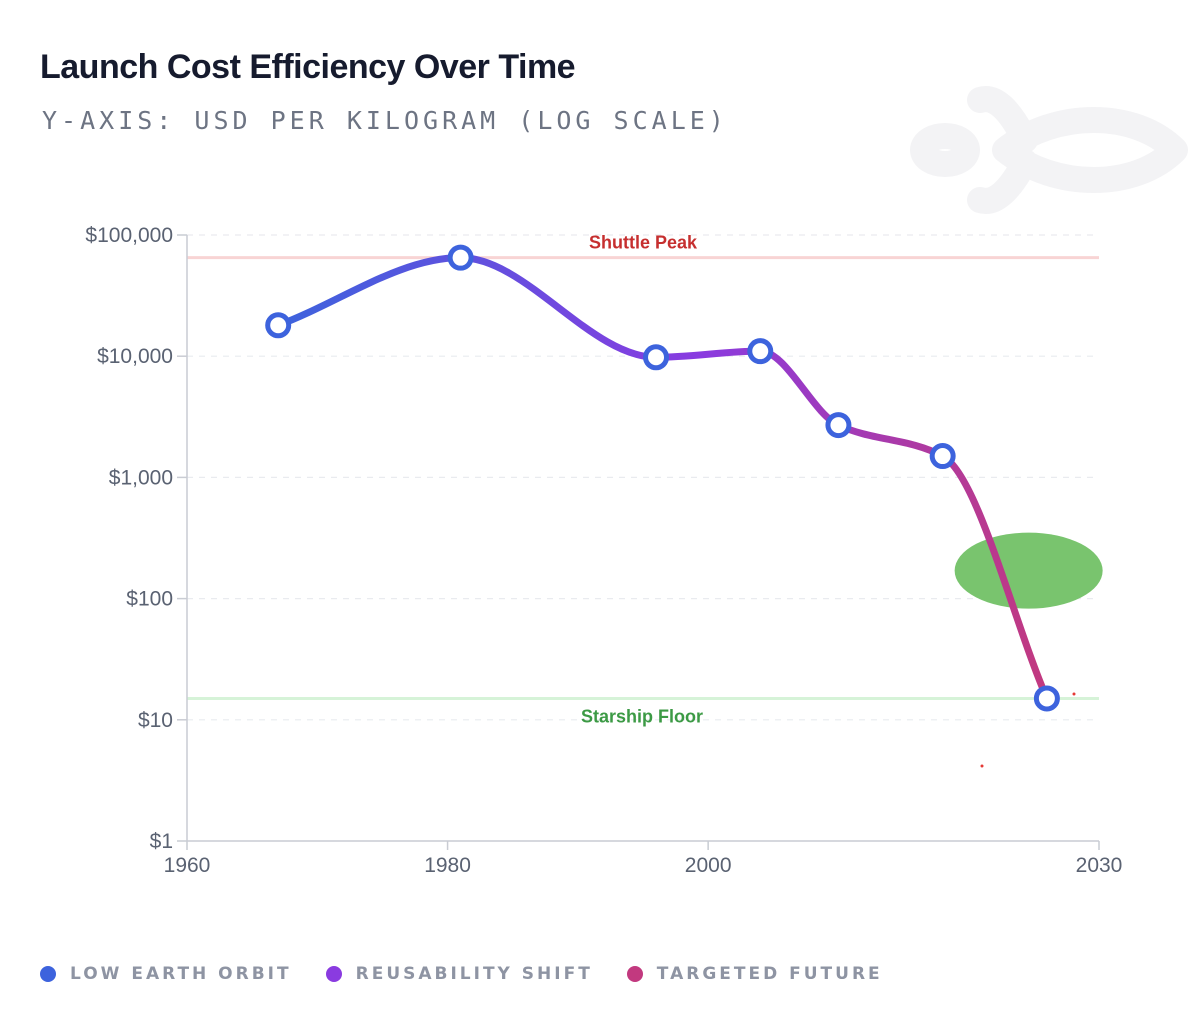  I want to click on chart-title: Launch Cost Efficiency Over Time, so click(308, 67).